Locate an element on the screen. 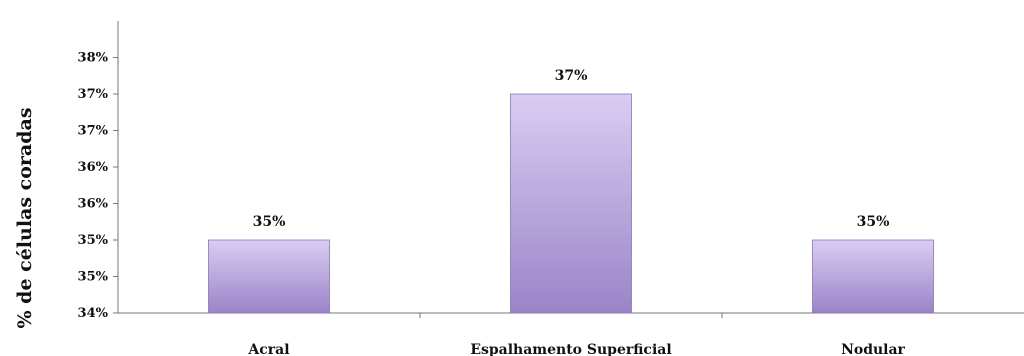 Image resolution: width=1024 pixels, height=356 pixels. y-tick-label: 34% is located at coordinates (93, 313).